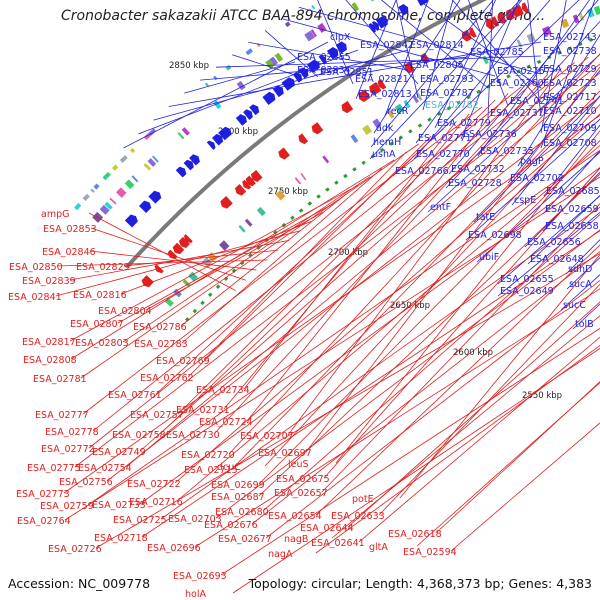 The height and width of the screenshot is (600, 600). What do you see at coordinates (195, 594) in the screenshot?
I see `gene-label: holA` at bounding box center [195, 594].